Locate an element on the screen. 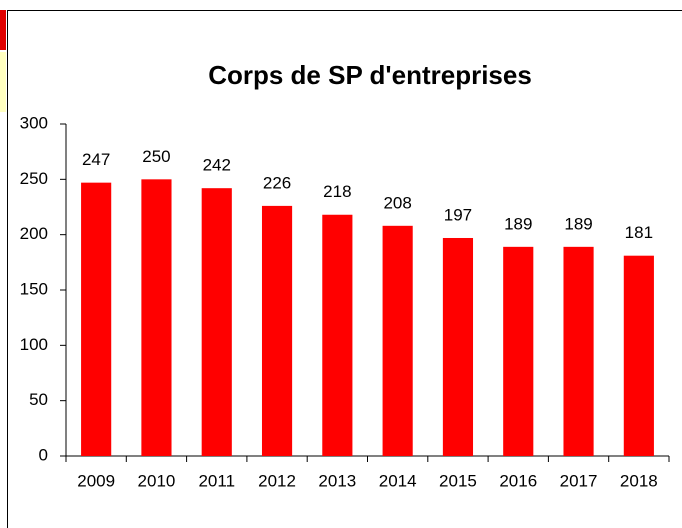 The height and width of the screenshot is (528, 682). x-tick-label: 2012 is located at coordinates (277, 480).